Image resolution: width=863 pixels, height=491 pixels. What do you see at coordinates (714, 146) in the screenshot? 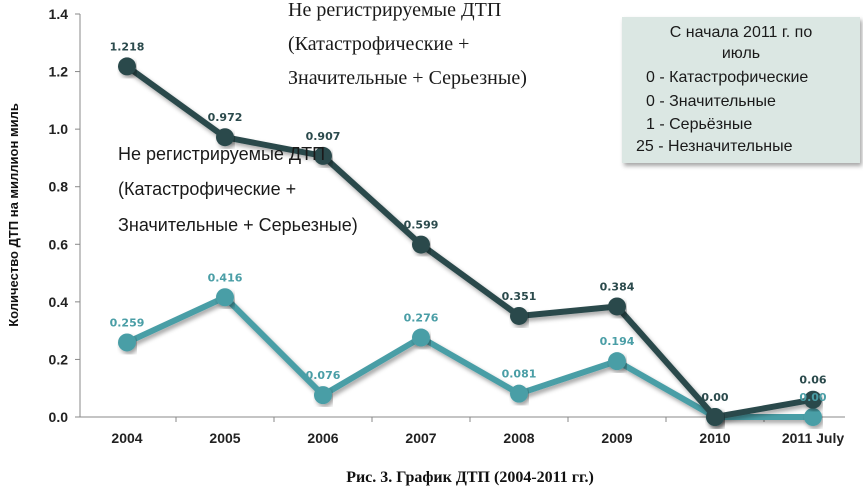
I see `legend-line-6: 25 - Незначительные` at bounding box center [714, 146].